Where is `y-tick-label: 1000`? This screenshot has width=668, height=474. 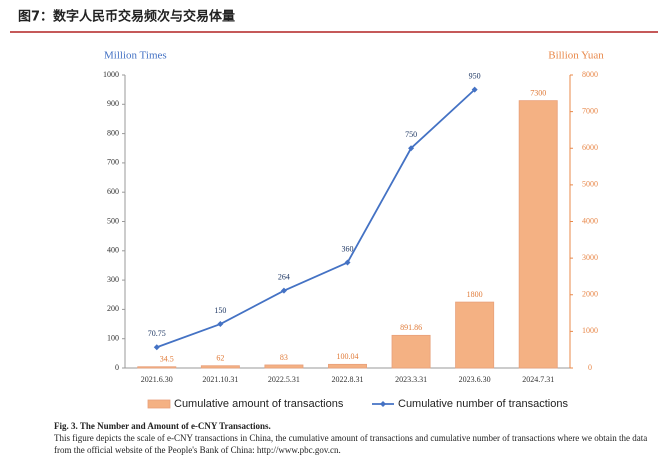
y-tick-label: 1000 is located at coordinates (111, 74).